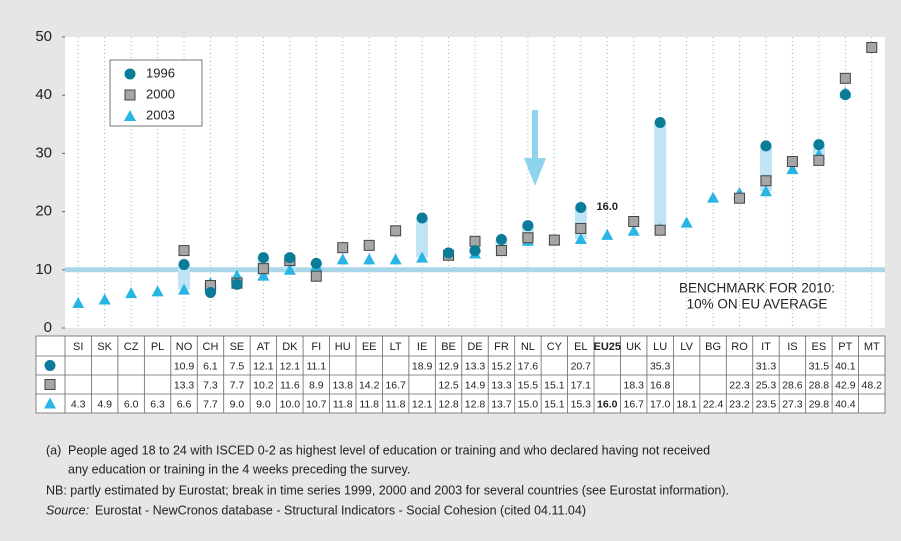  I want to click on table-cell: 15.5, so click(528, 385).